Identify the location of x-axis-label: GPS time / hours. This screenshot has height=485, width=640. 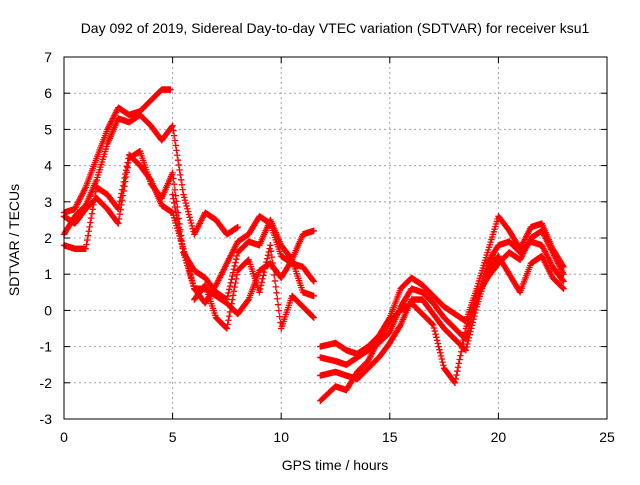
(335, 465).